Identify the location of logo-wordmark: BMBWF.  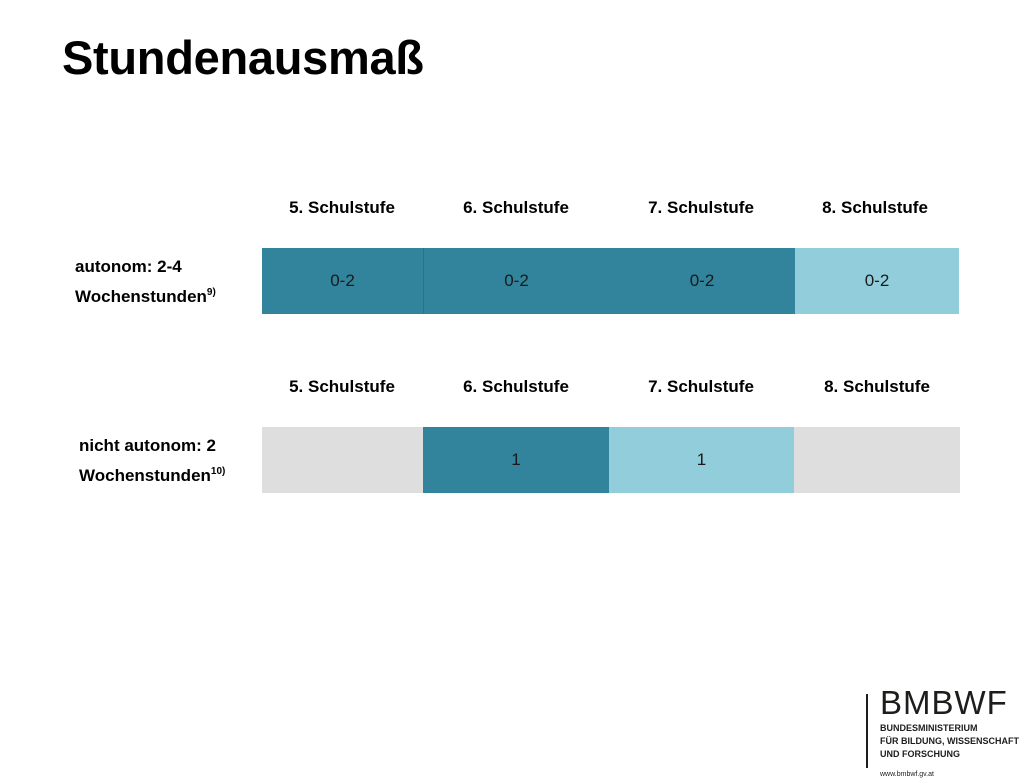
(944, 702).